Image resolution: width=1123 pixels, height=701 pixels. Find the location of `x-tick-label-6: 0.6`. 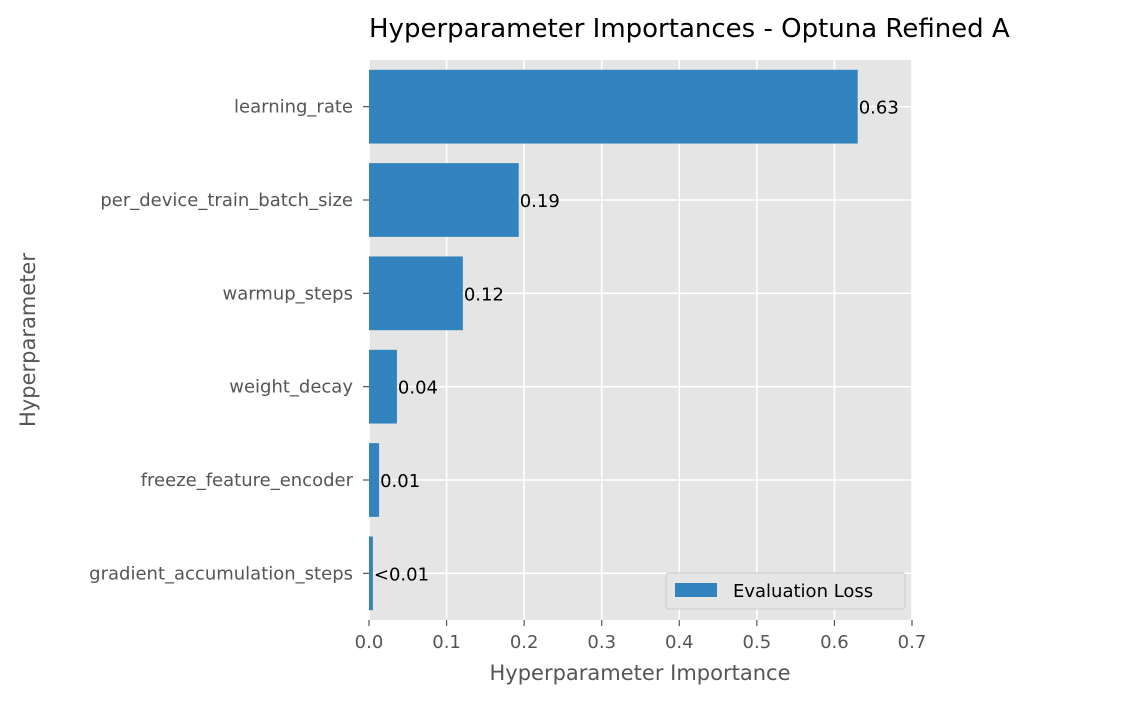

x-tick-label-6: 0.6 is located at coordinates (834, 642).